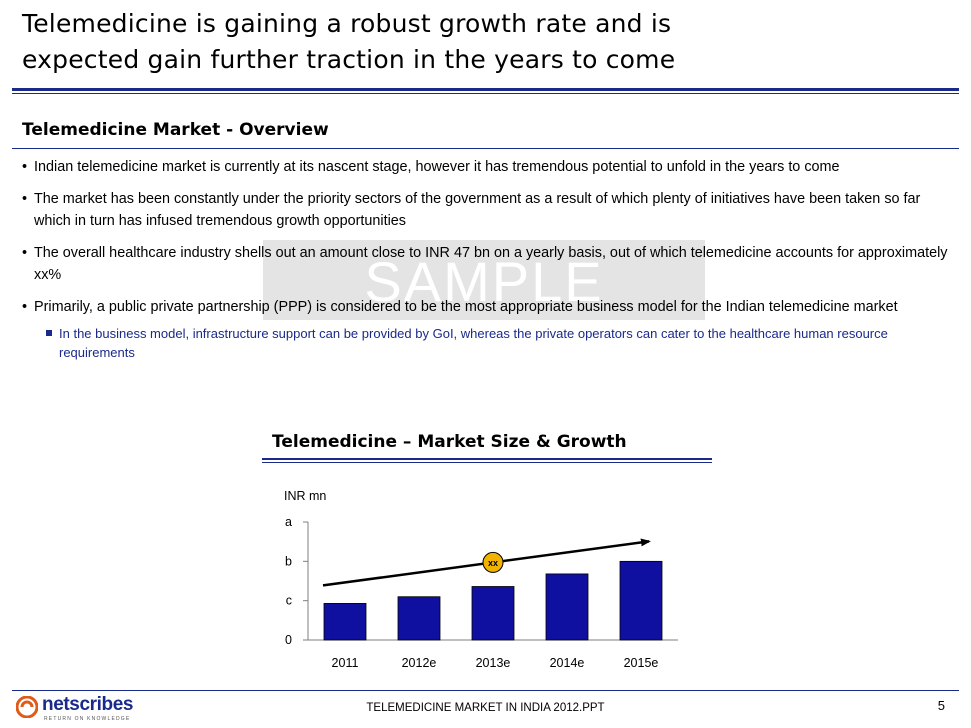 The width and height of the screenshot is (971, 728). I want to click on section-title: Telemedicine Market - Overview, so click(175, 130).